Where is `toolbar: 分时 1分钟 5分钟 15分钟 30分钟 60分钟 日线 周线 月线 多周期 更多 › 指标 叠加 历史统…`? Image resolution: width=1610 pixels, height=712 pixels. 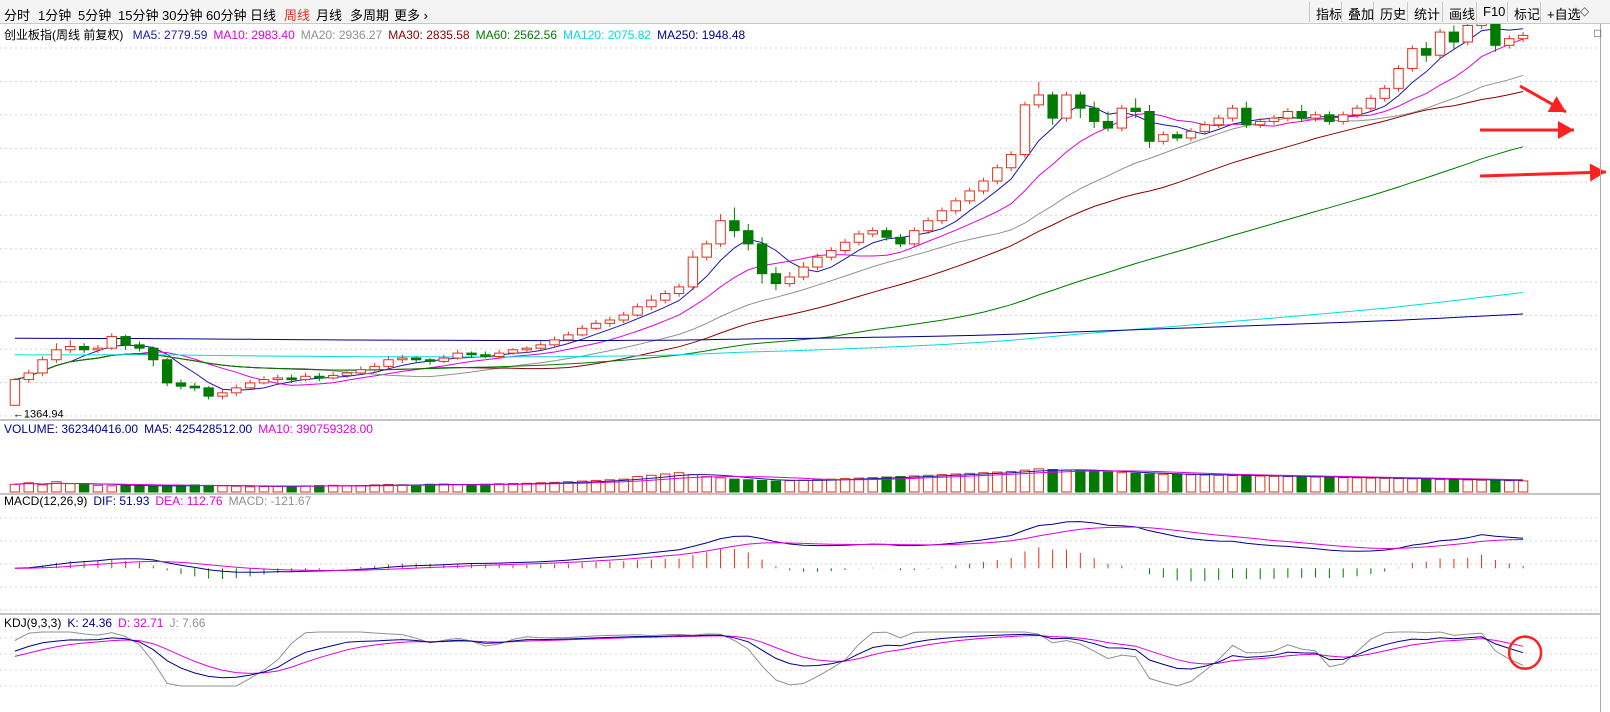
toolbar: 分时 1分钟 5分钟 15分钟 30分钟 60分钟 日线 周线 月线 多周期 更多 › 指标 叠加 历史统… is located at coordinates (805, 12).